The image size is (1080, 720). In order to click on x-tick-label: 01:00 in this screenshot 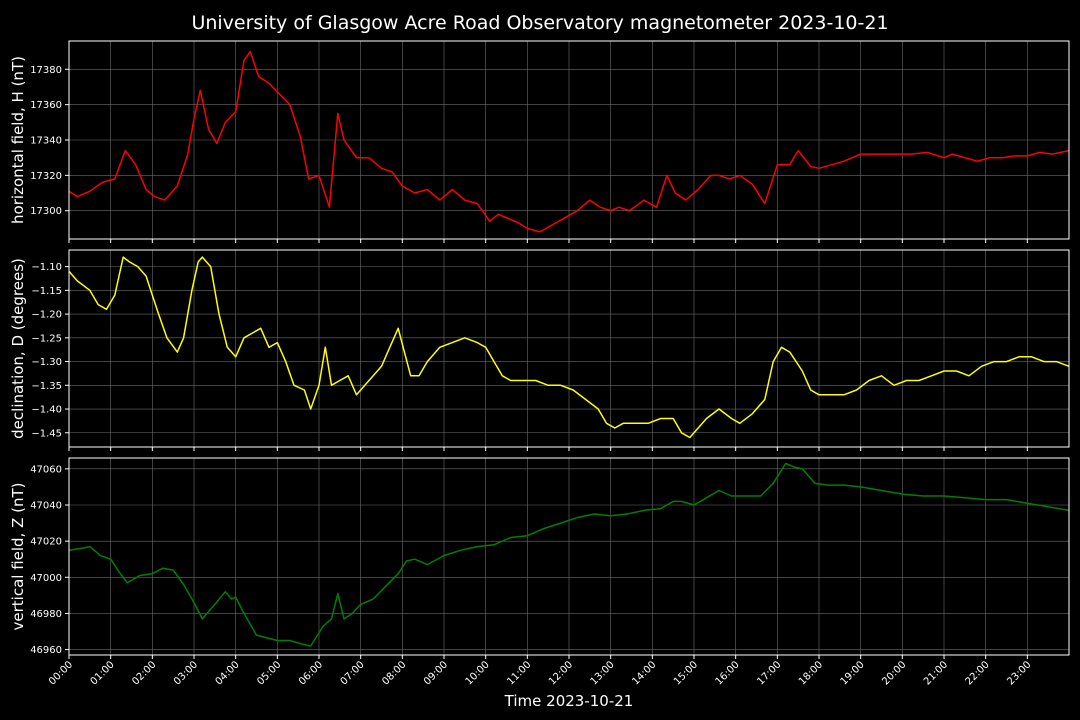, I will do `click(103, 673)`.